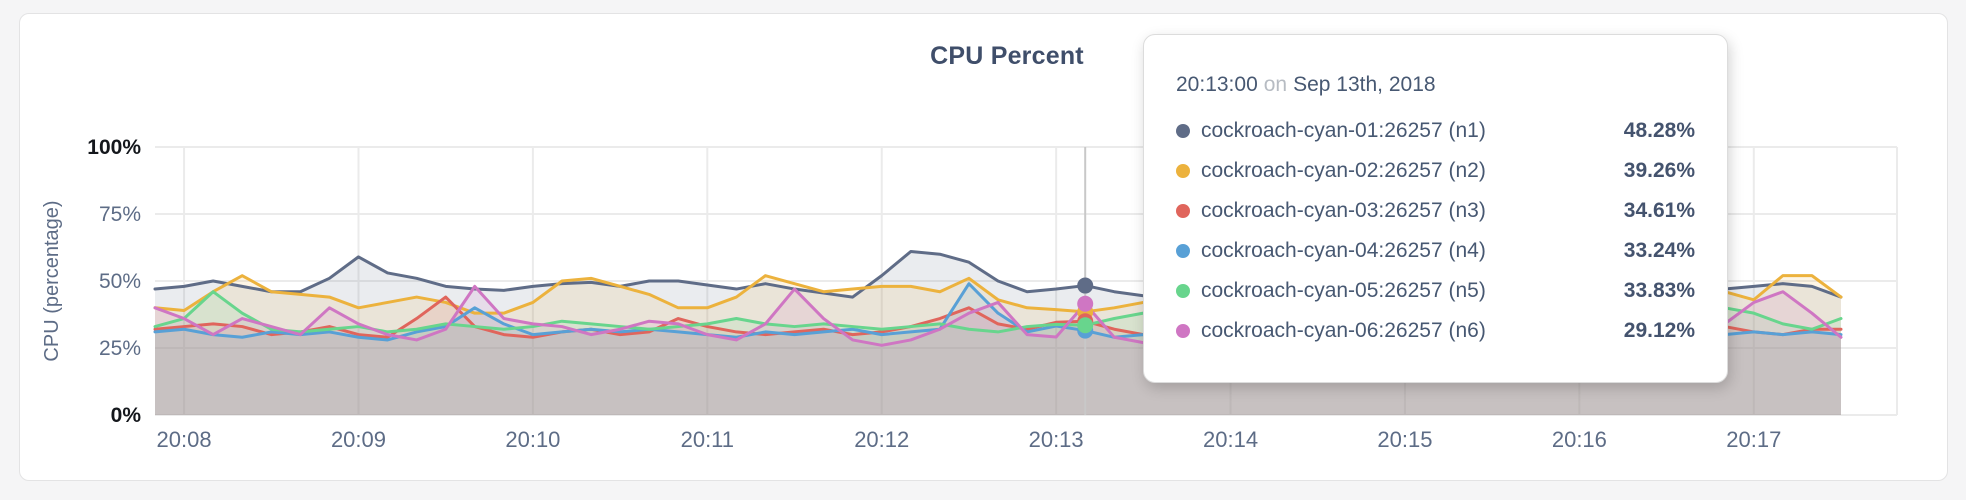  I want to click on y-tick-label: 0%, so click(126, 415).